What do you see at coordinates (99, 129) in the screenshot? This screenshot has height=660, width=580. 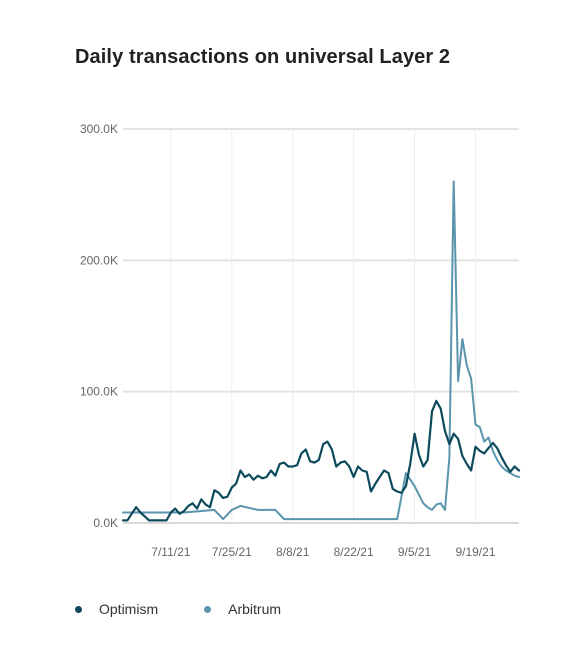 I see `y-tick-label: 300.0K` at bounding box center [99, 129].